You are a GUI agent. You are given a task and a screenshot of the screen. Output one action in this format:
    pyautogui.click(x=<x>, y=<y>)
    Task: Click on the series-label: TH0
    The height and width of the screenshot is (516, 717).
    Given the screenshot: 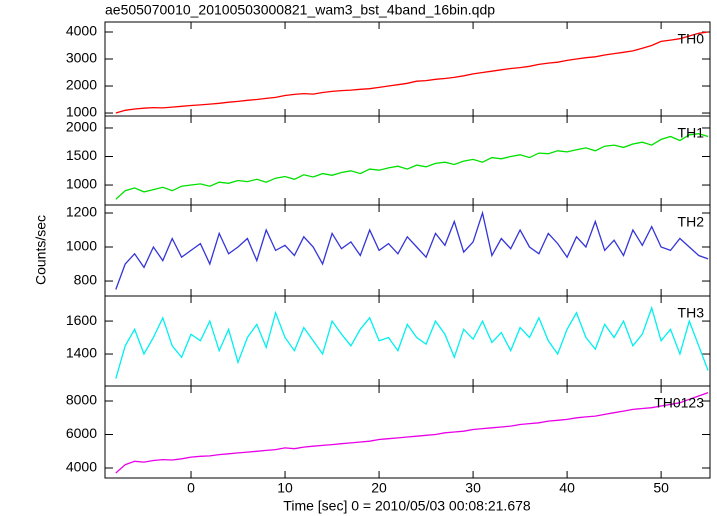 What is the action you would take?
    pyautogui.click(x=691, y=39)
    